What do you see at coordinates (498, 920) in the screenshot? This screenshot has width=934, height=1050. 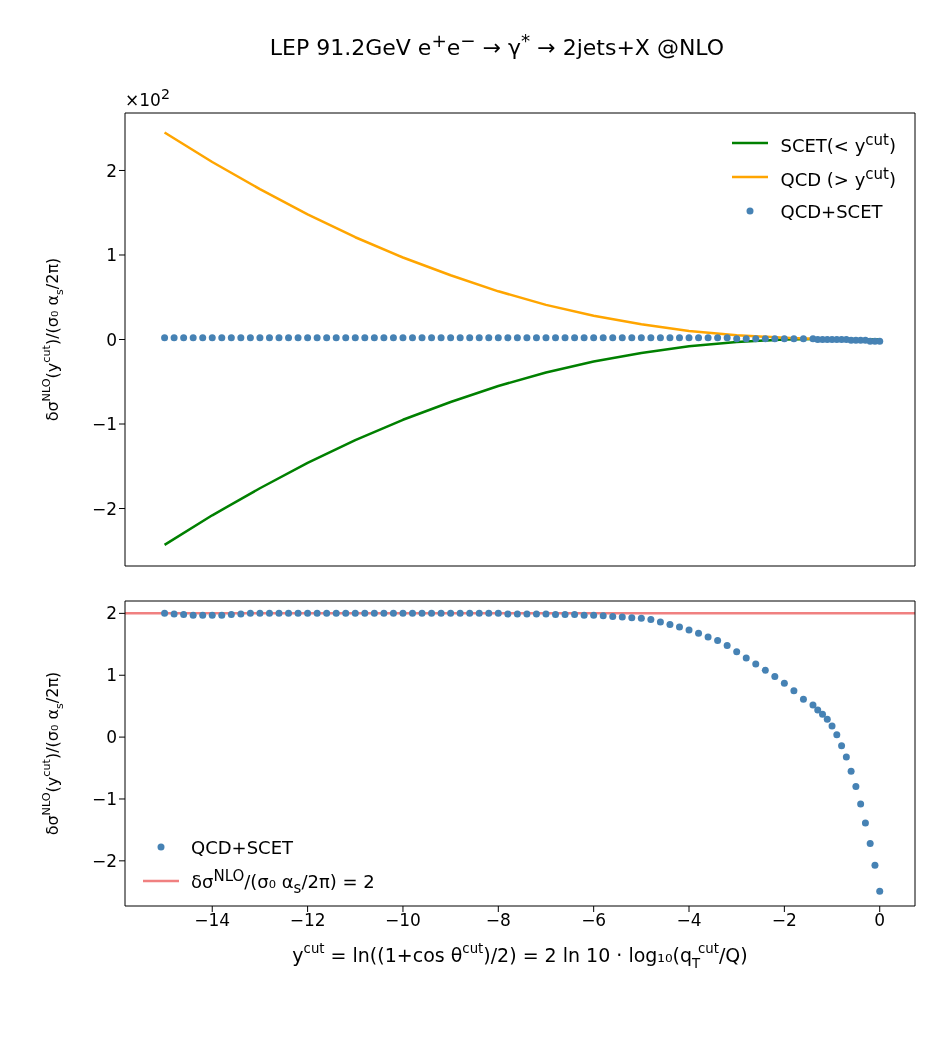 I see `x-tick-label: −8` at bounding box center [498, 920].